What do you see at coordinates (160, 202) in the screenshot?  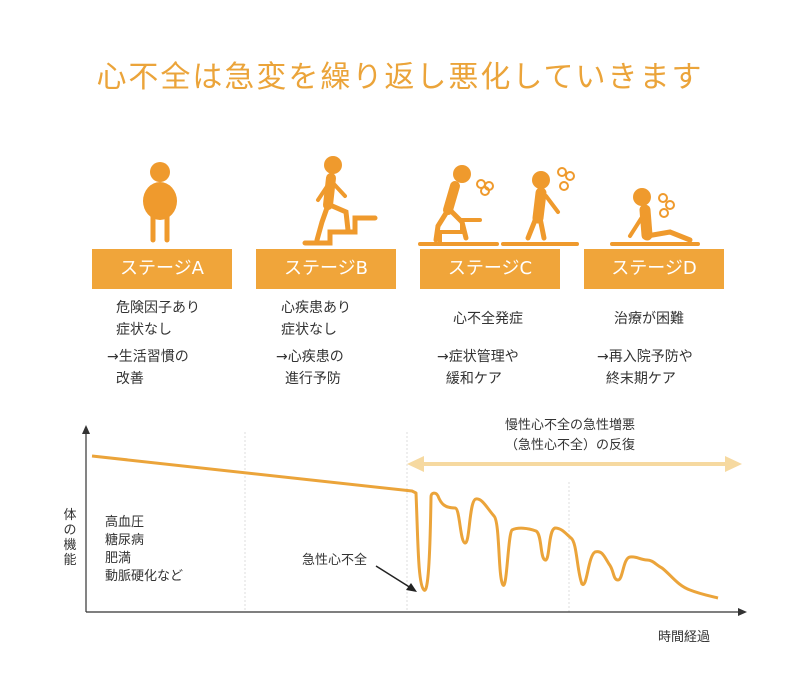 I see `stage-a-figure-icon` at bounding box center [160, 202].